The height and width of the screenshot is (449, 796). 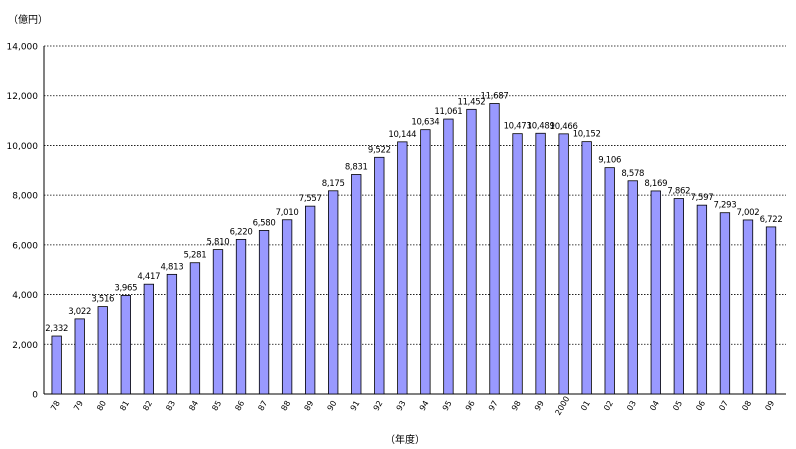 I want to click on data-label: 6,220, so click(x=241, y=232).